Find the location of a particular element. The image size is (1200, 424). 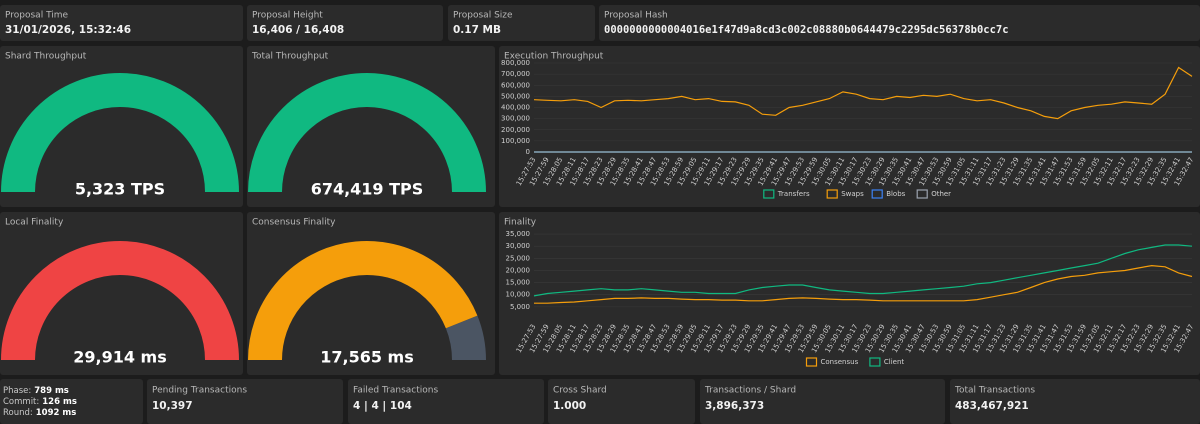

legend-label: Consensus is located at coordinates (840, 362).